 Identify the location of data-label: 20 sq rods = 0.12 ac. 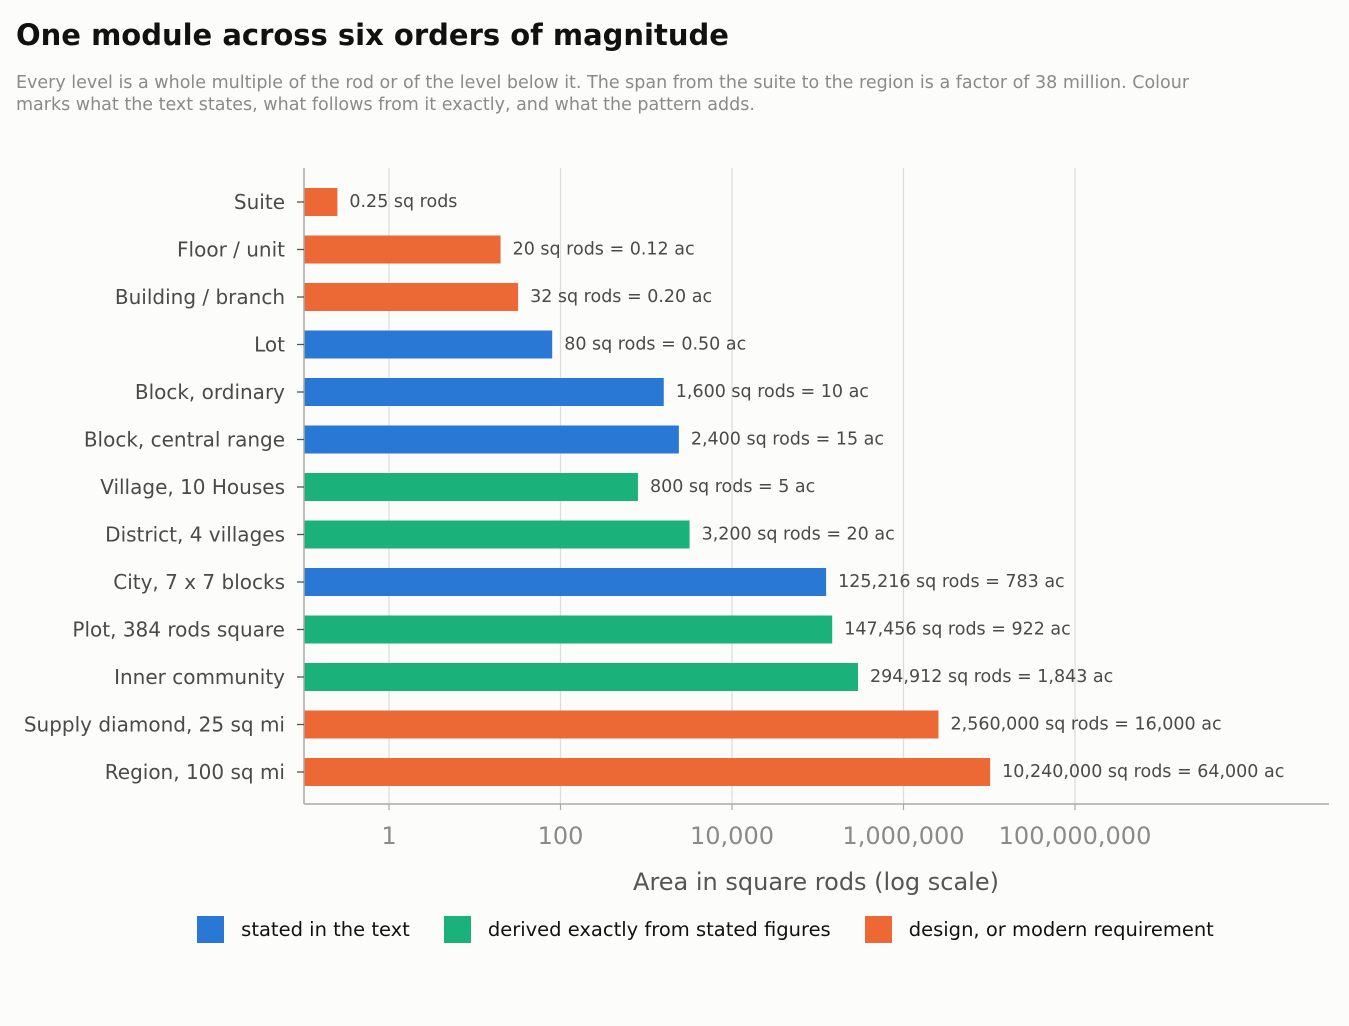
(604, 250).